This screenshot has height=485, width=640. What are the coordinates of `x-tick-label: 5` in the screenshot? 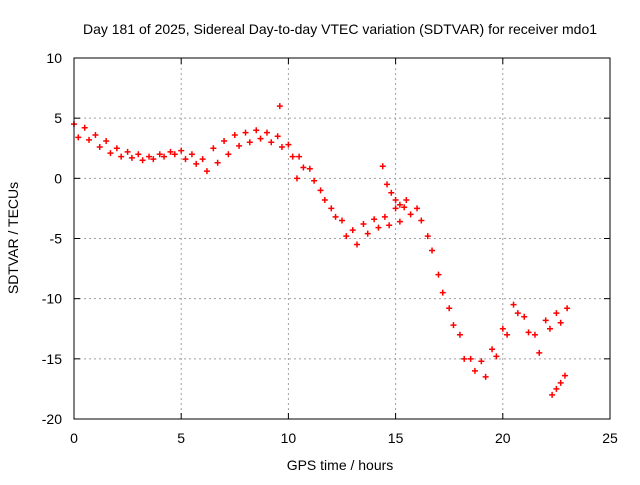 It's located at (181, 438).